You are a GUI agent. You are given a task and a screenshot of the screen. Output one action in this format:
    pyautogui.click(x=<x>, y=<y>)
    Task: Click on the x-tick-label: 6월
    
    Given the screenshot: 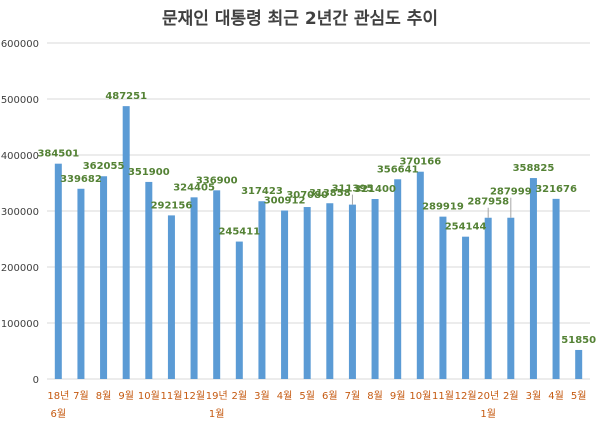 What is the action you would take?
    pyautogui.click(x=330, y=396)
    